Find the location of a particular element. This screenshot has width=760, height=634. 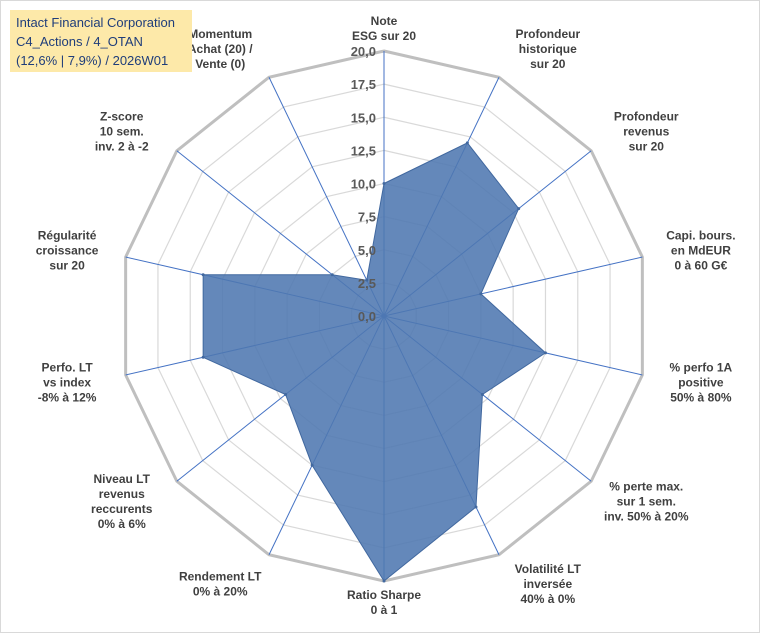

tick-label-1: 2,5 is located at coordinates (367, 283).